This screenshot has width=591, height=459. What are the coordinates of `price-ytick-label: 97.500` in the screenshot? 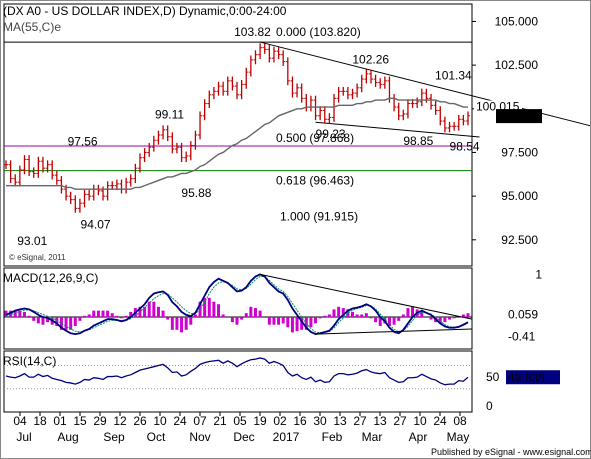 It's located at (519, 152).